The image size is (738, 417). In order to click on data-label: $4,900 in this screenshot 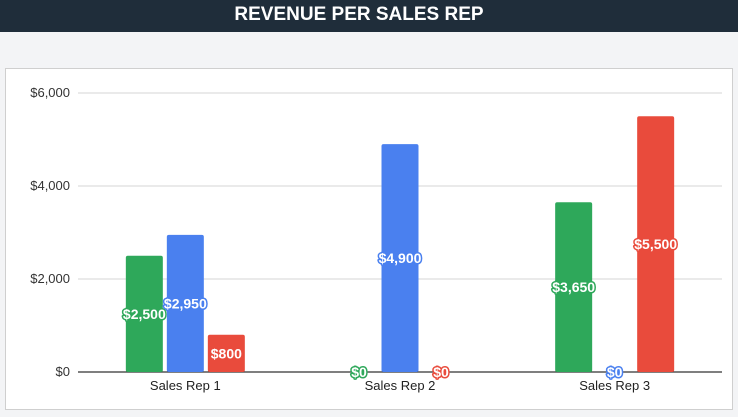, I will do `click(400, 258)`.